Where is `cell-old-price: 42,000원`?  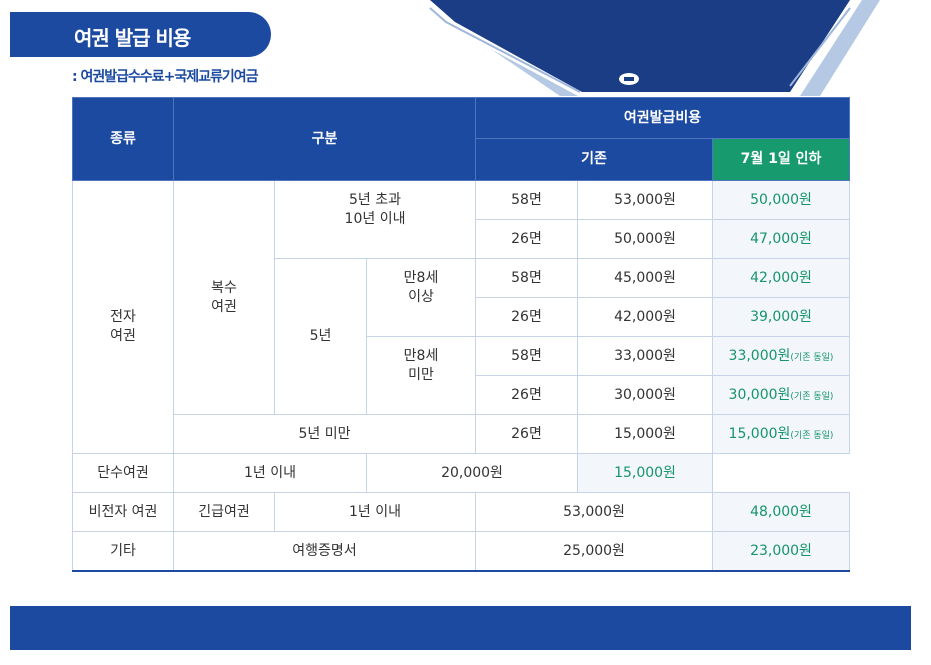 cell-old-price: 42,000원 is located at coordinates (645, 317).